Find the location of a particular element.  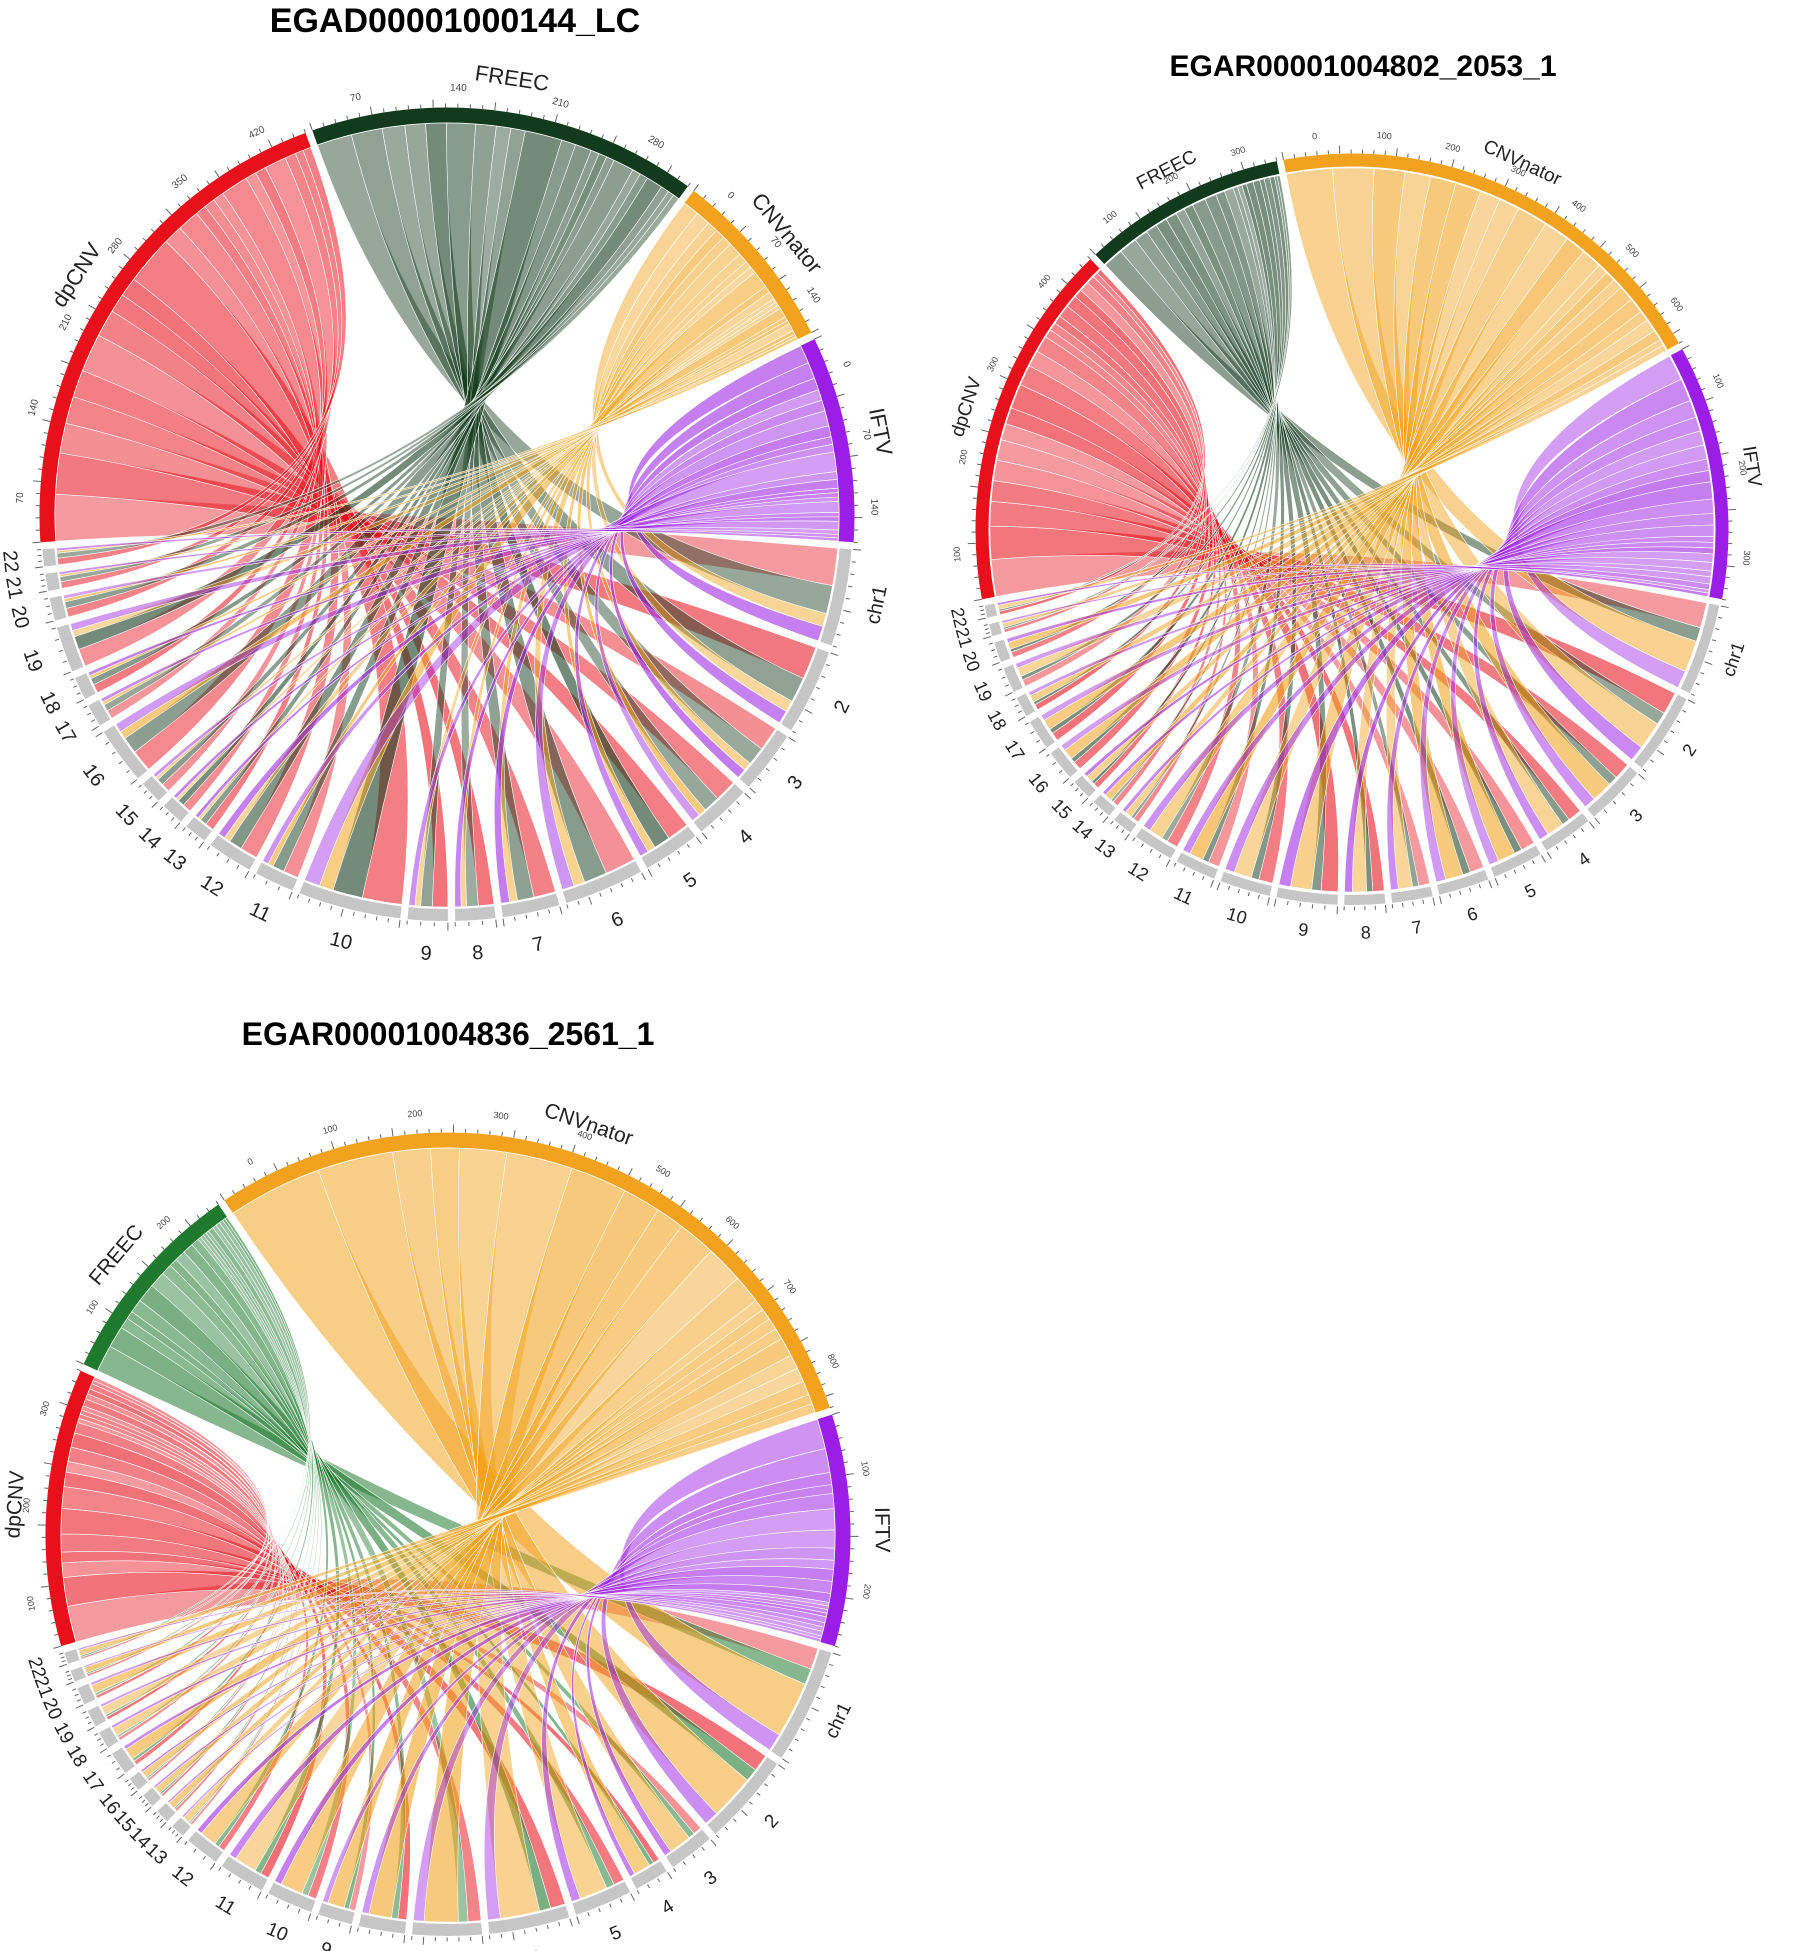

tool-tick-label: 70 is located at coordinates (356, 97).